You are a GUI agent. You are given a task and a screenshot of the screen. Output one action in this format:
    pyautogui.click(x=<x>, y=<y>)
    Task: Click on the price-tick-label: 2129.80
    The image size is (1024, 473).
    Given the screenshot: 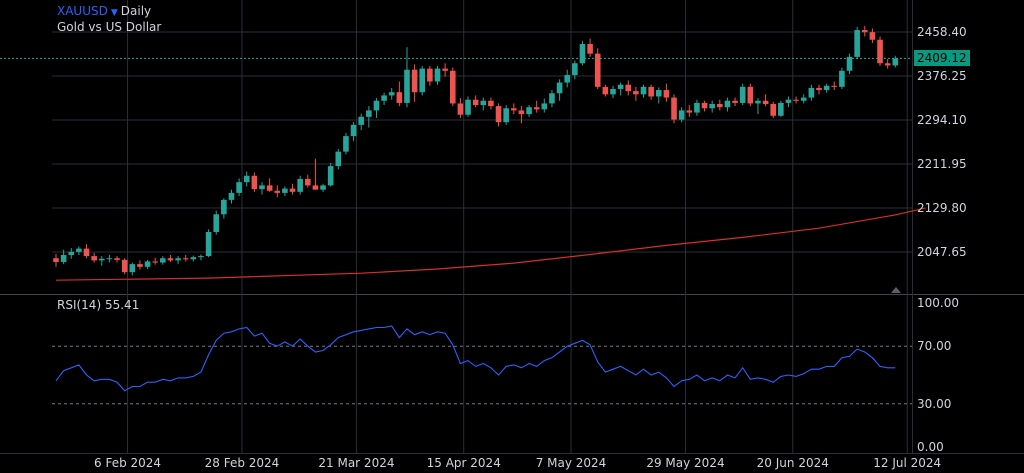 What is the action you would take?
    pyautogui.click(x=942, y=208)
    